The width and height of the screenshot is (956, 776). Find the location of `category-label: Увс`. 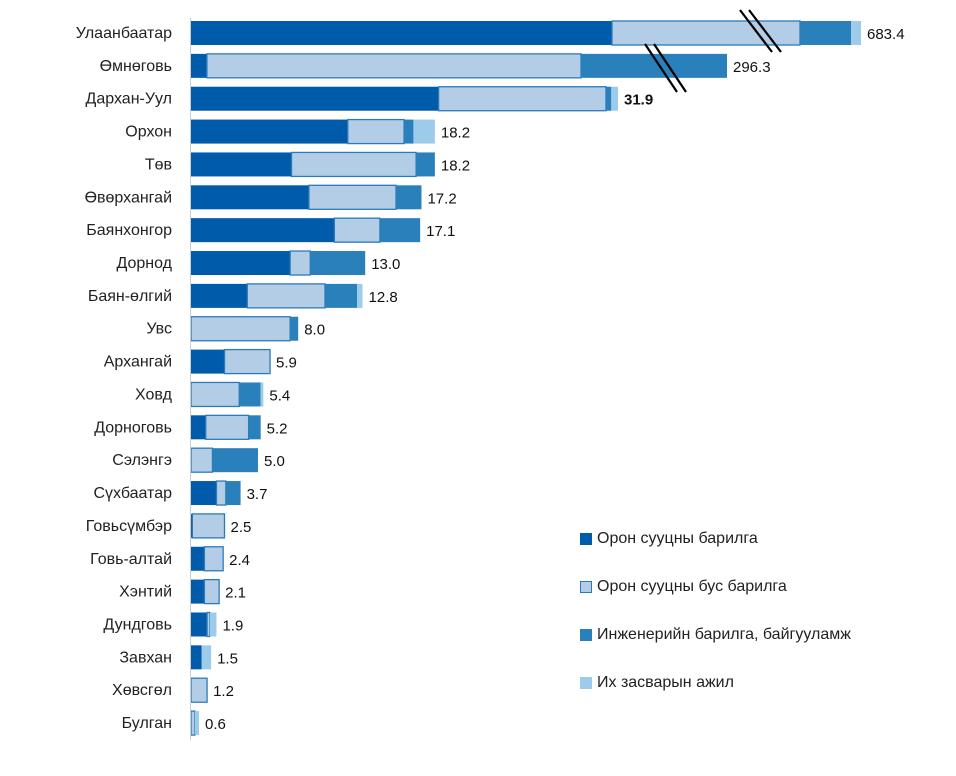

category-label: Увс is located at coordinates (159, 329).